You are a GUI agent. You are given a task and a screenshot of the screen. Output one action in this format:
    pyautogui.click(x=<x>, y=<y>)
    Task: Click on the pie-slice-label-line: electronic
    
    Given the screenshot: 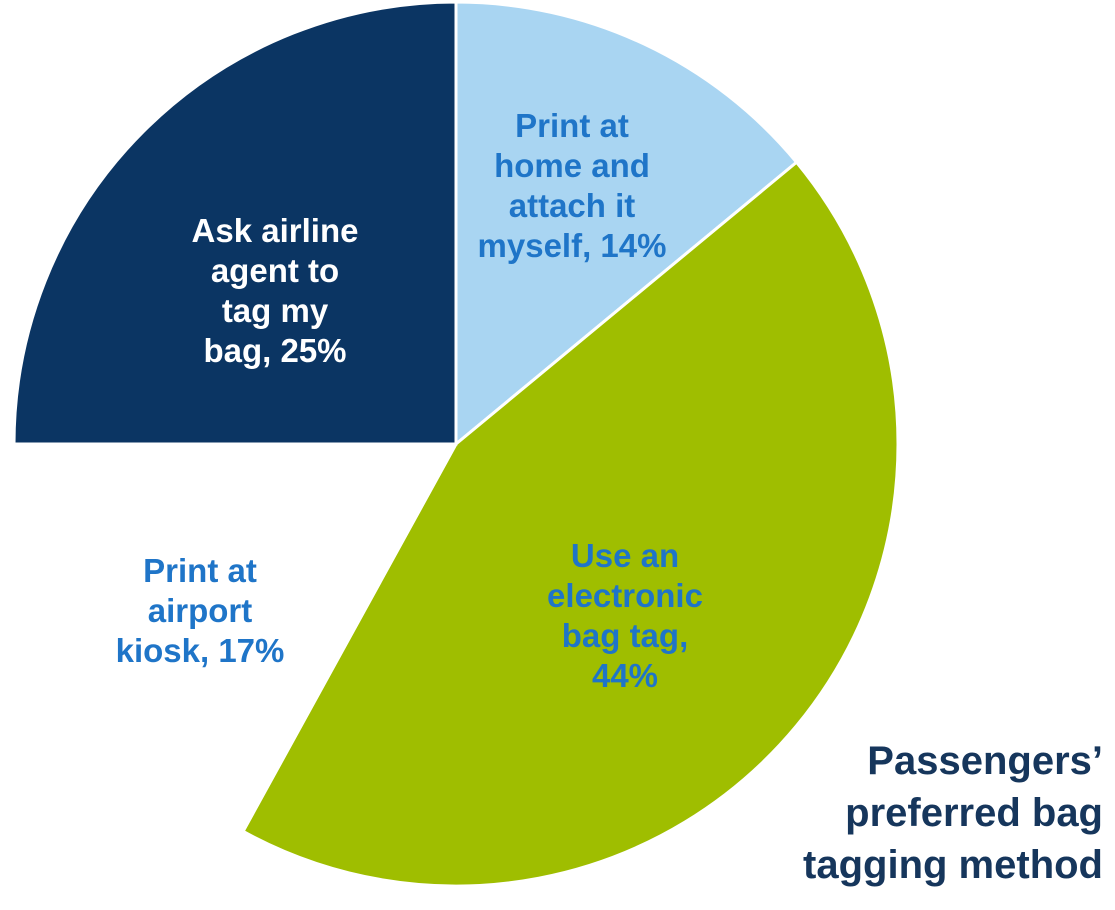 What is the action you would take?
    pyautogui.click(x=625, y=595)
    